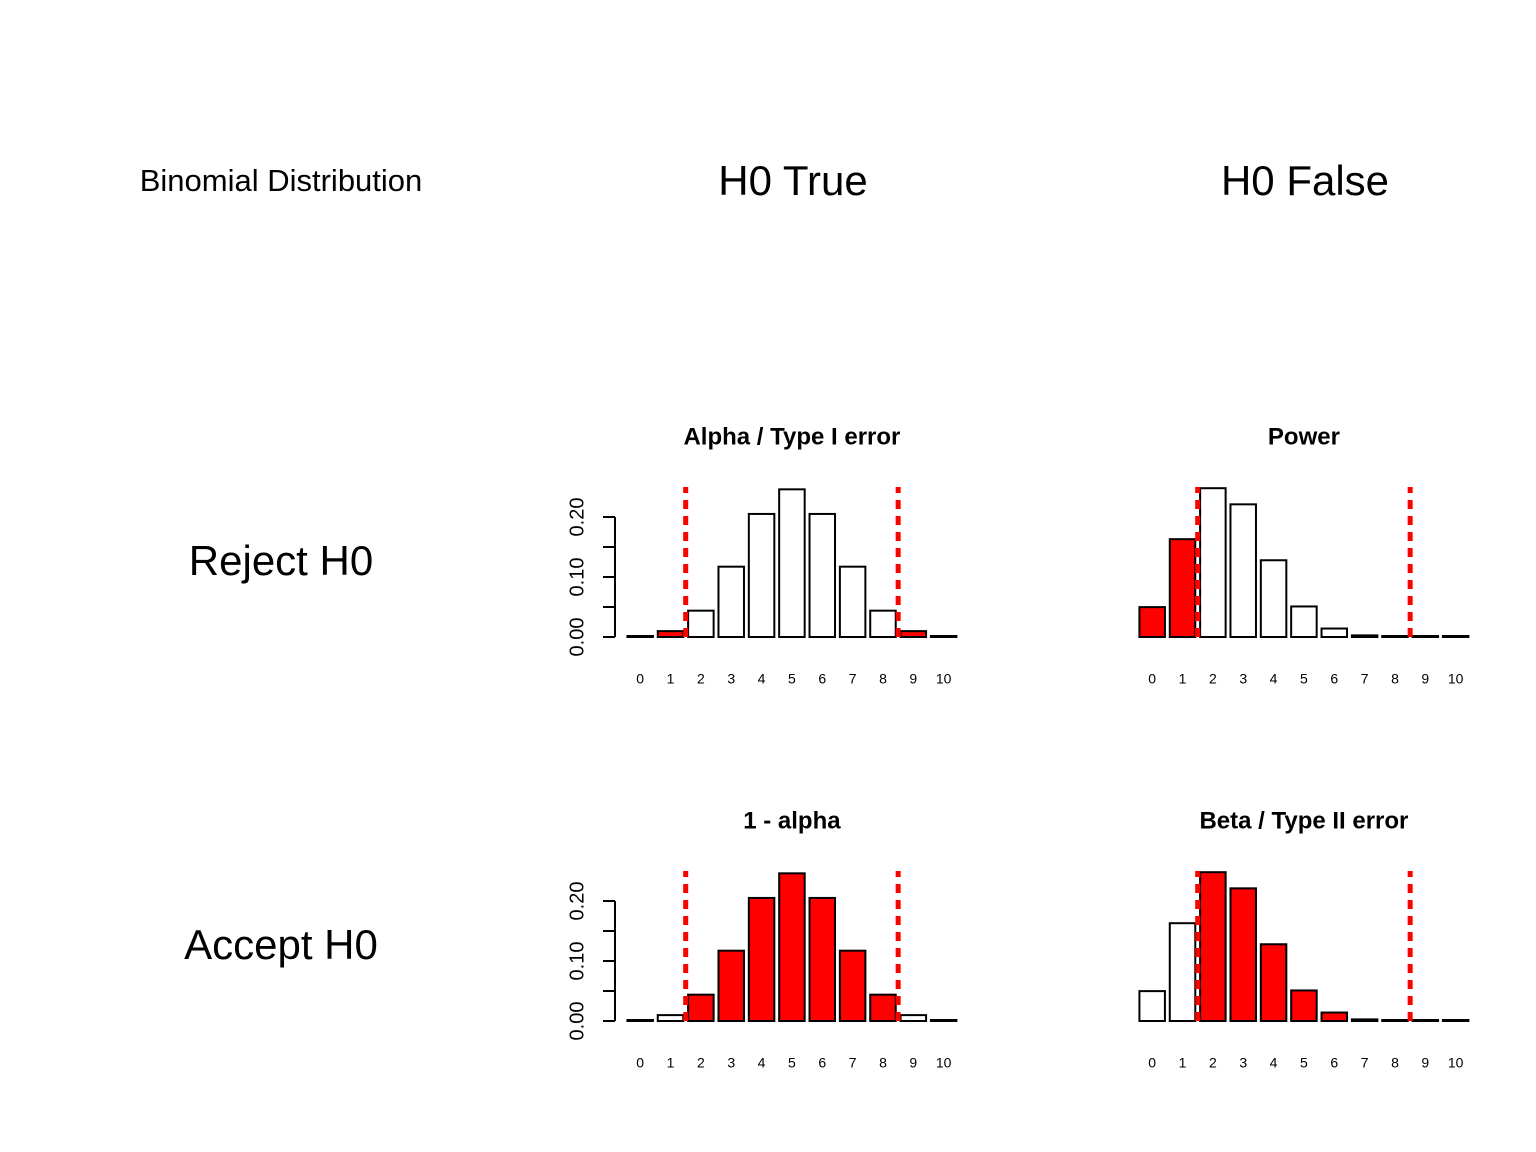 This screenshot has width=1536, height=1152. Describe the element at coordinates (281, 944) in the screenshot. I see `row-label-accept-h0: Accept H0` at that location.